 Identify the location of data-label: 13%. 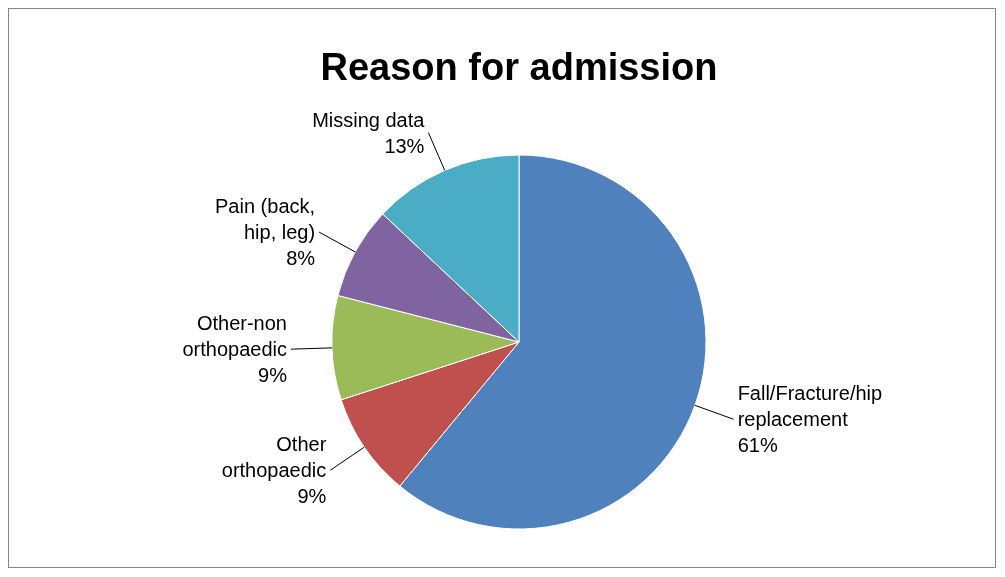
(404, 145).